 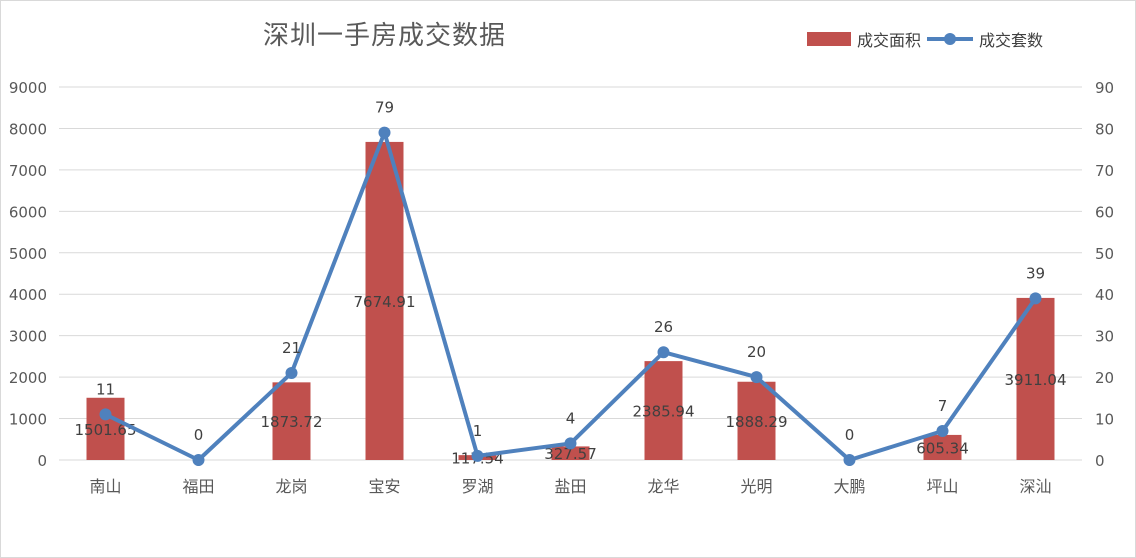 What do you see at coordinates (849, 486) in the screenshot?
I see `x-tick-label: 大鹏` at bounding box center [849, 486].